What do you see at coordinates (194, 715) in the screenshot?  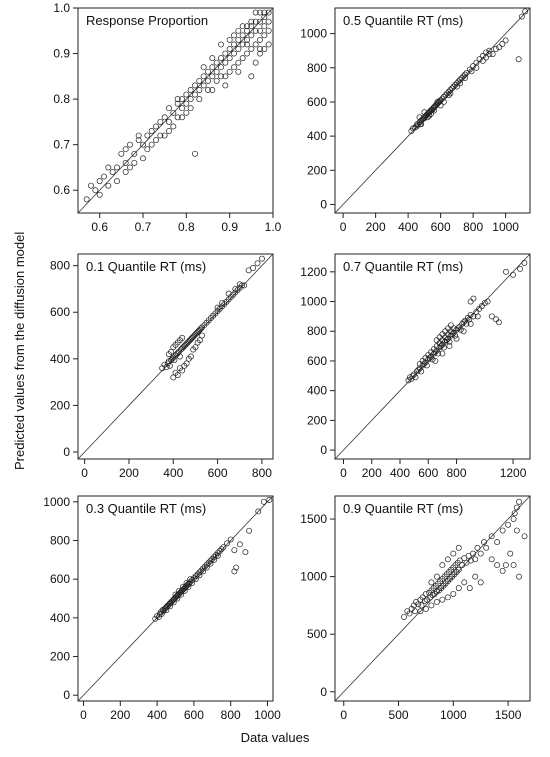 I see `x-tick-label: 600` at bounding box center [194, 715].